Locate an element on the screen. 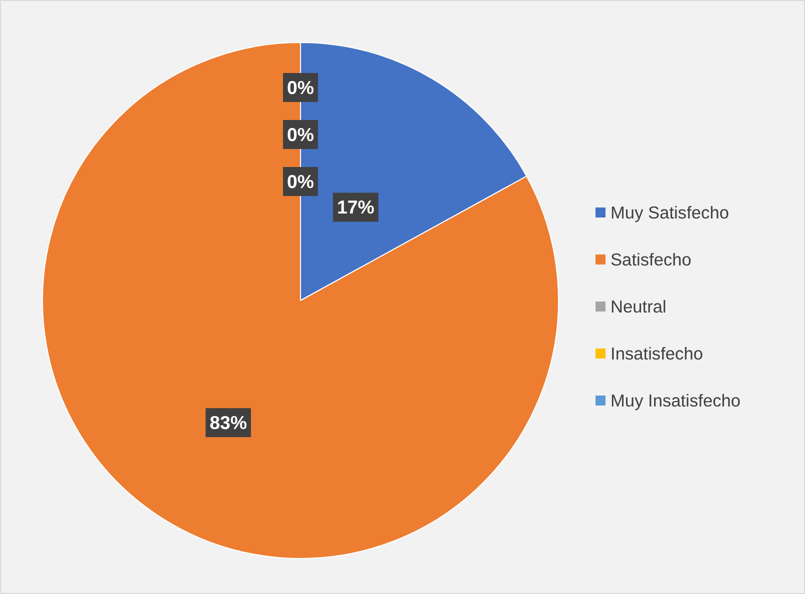 Image resolution: width=805 pixels, height=594 pixels. legend-label: Muy Satisfecho is located at coordinates (669, 212).